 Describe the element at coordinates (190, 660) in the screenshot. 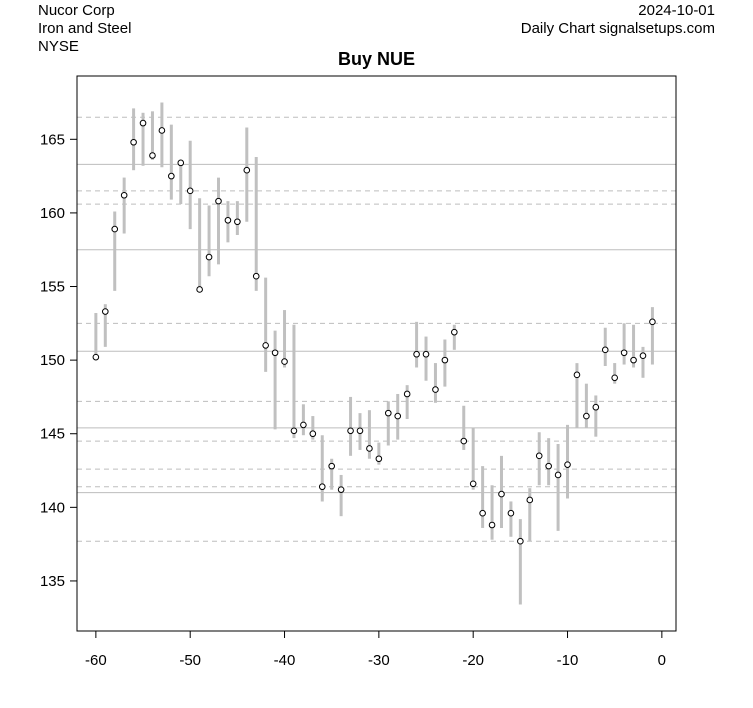

I see `x-tick-label: -50` at that location.